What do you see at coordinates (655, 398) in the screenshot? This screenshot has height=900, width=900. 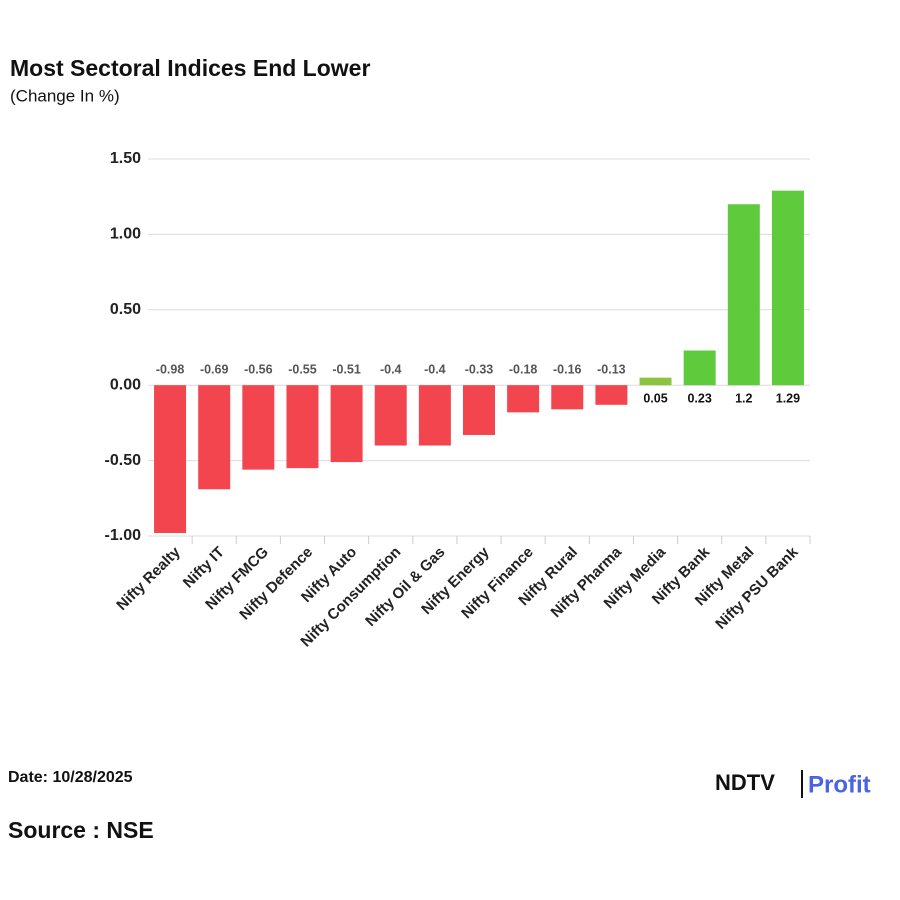 I see `value-label: 0.05` at bounding box center [655, 398].